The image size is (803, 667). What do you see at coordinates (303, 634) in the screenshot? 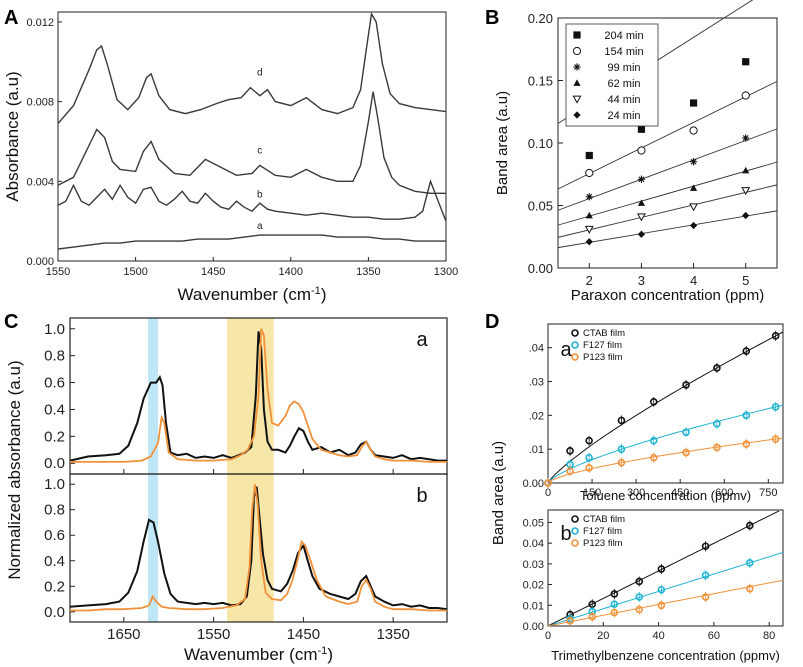
I see `x-tick-label: 1450` at bounding box center [303, 634].